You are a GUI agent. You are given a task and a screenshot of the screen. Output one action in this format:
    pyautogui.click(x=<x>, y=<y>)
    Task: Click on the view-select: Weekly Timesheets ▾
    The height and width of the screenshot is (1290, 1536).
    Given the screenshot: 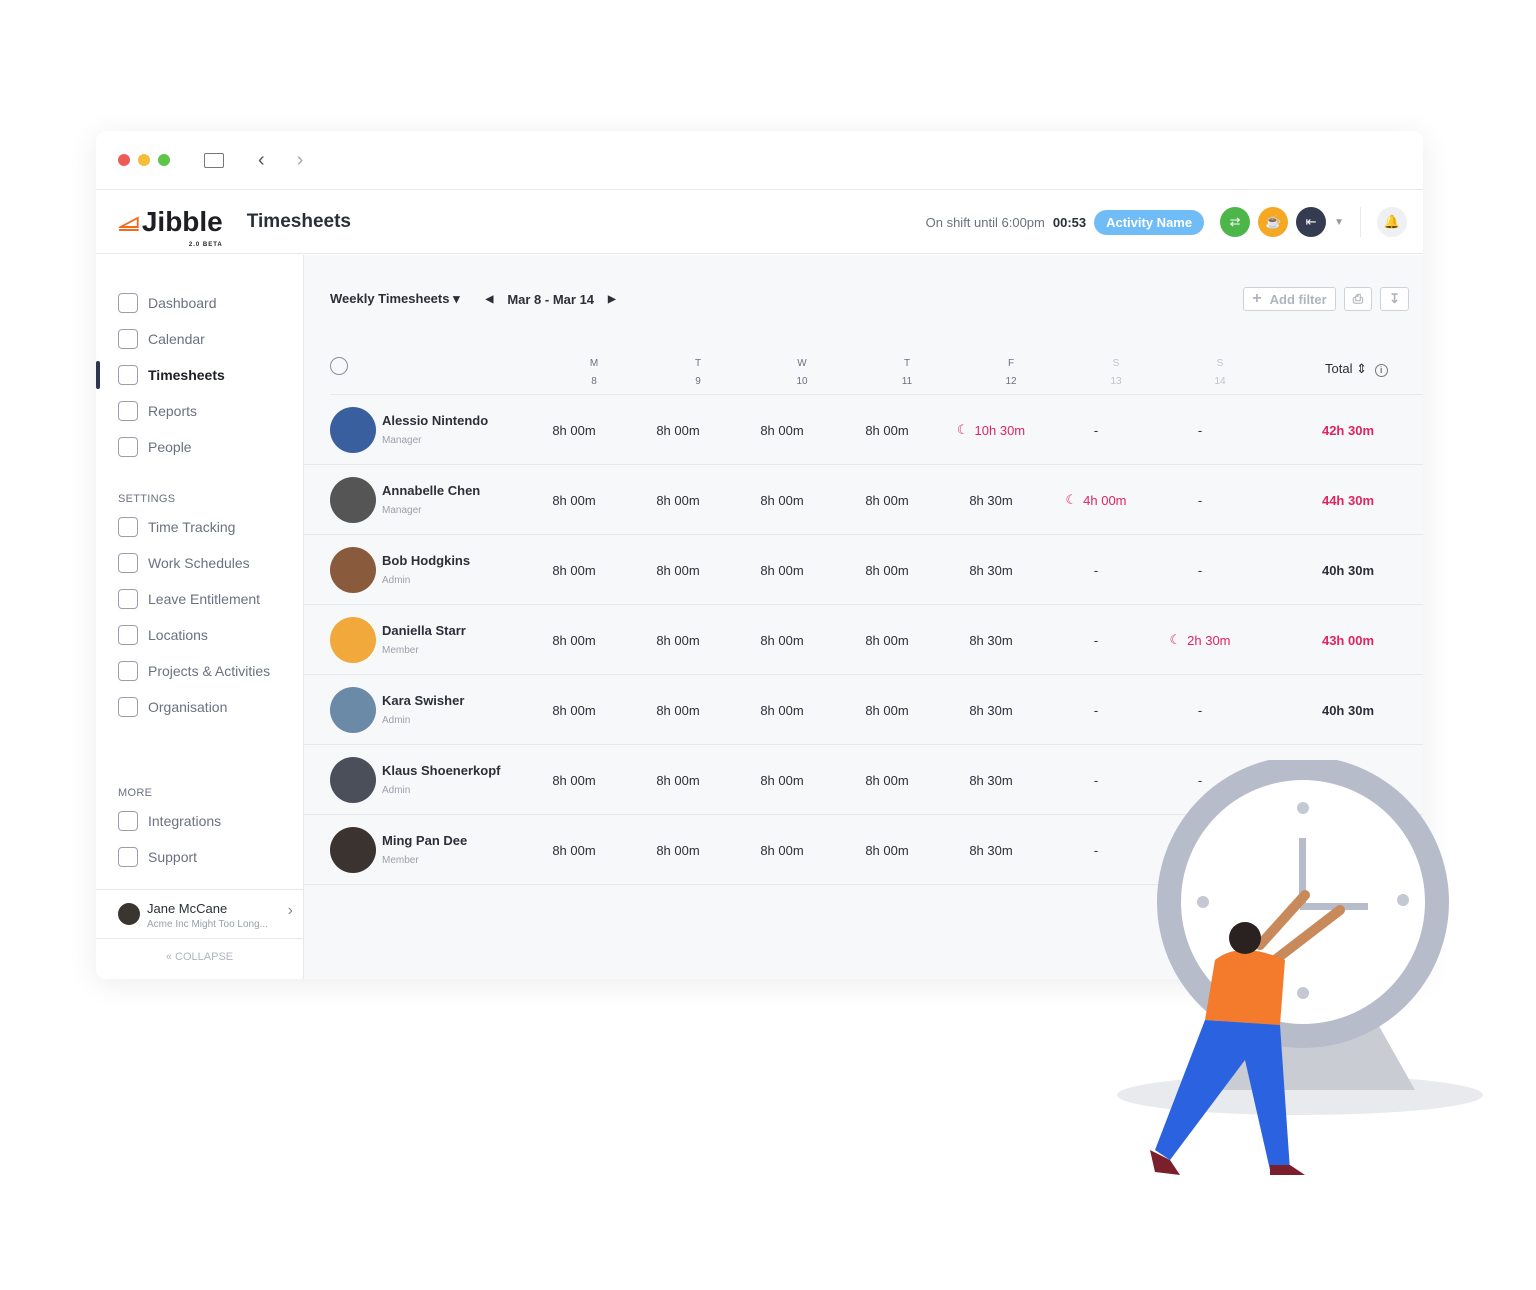 What is the action you would take?
    pyautogui.click(x=395, y=298)
    